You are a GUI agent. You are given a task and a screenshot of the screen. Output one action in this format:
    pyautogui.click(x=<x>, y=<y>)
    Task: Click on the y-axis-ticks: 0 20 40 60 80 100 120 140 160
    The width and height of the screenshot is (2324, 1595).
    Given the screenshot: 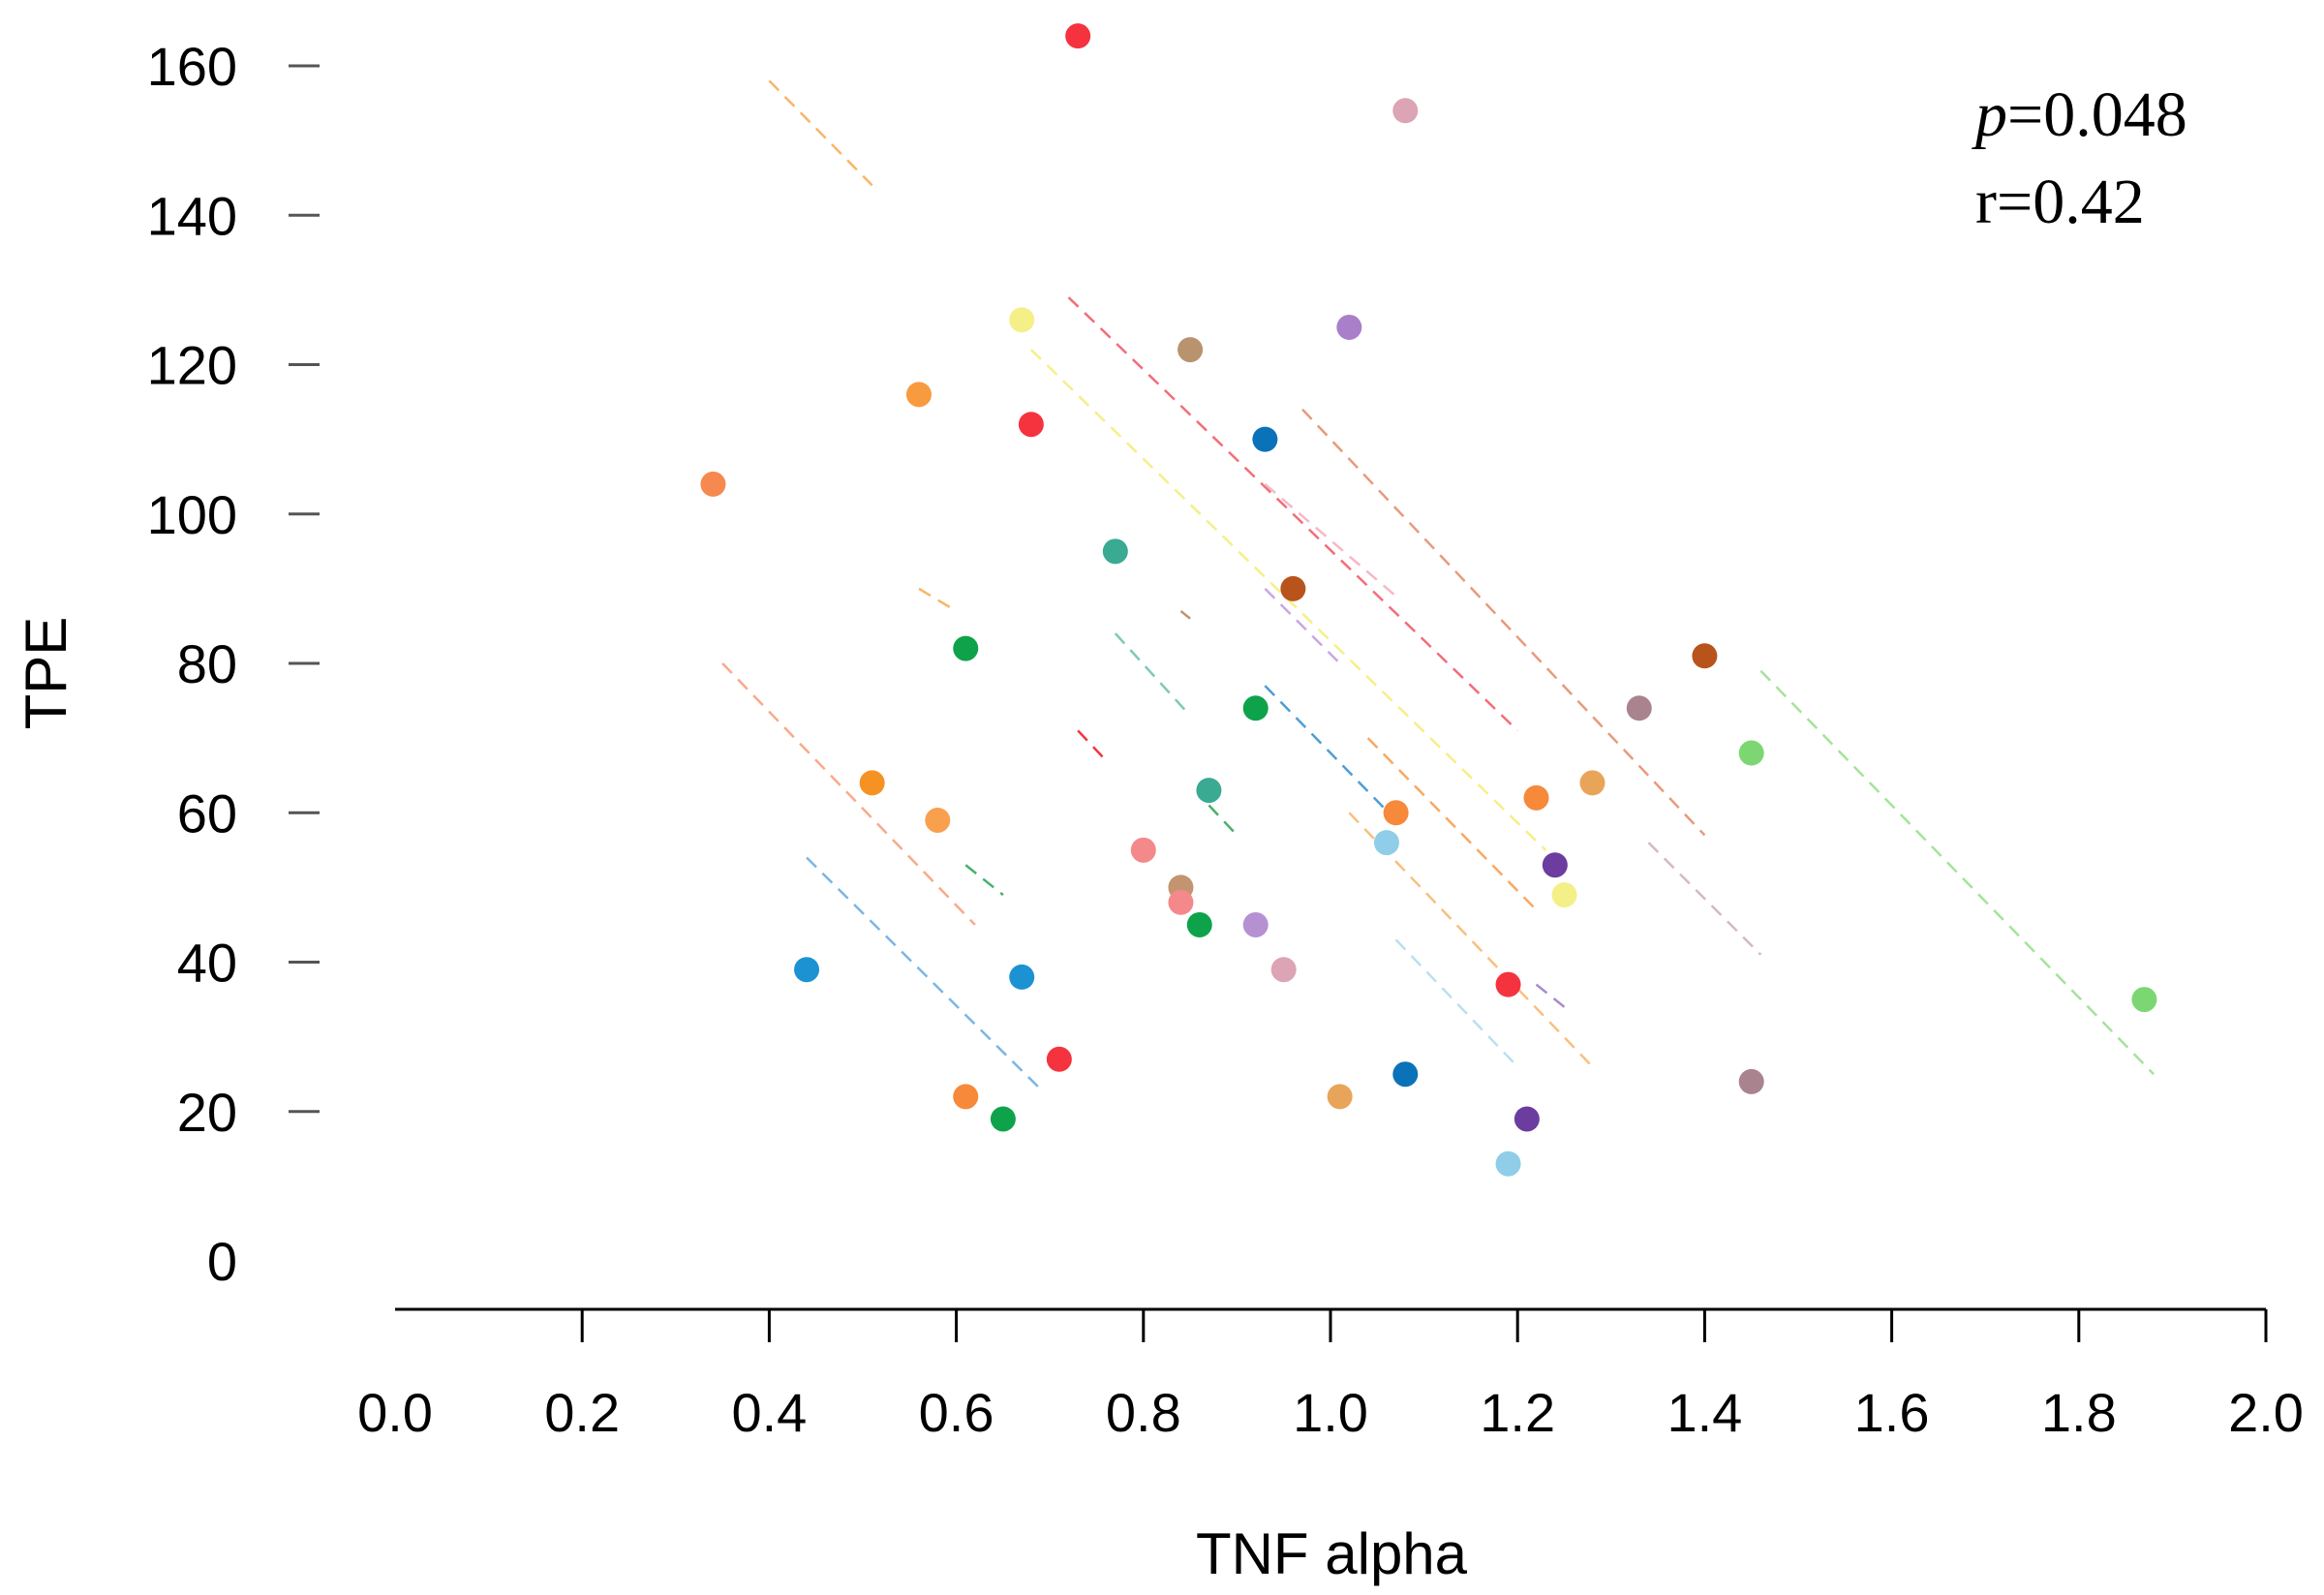 What is the action you would take?
    pyautogui.click(x=233, y=664)
    